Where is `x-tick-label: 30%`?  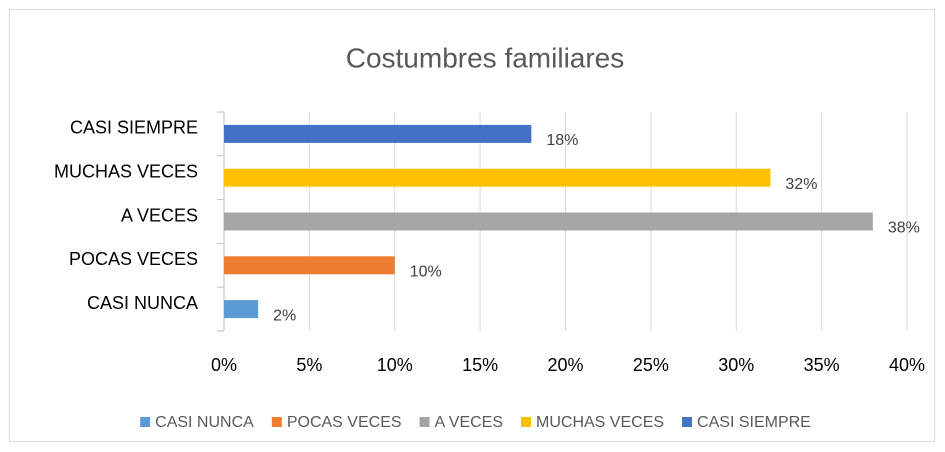
x-tick-label: 30% is located at coordinates (736, 365).